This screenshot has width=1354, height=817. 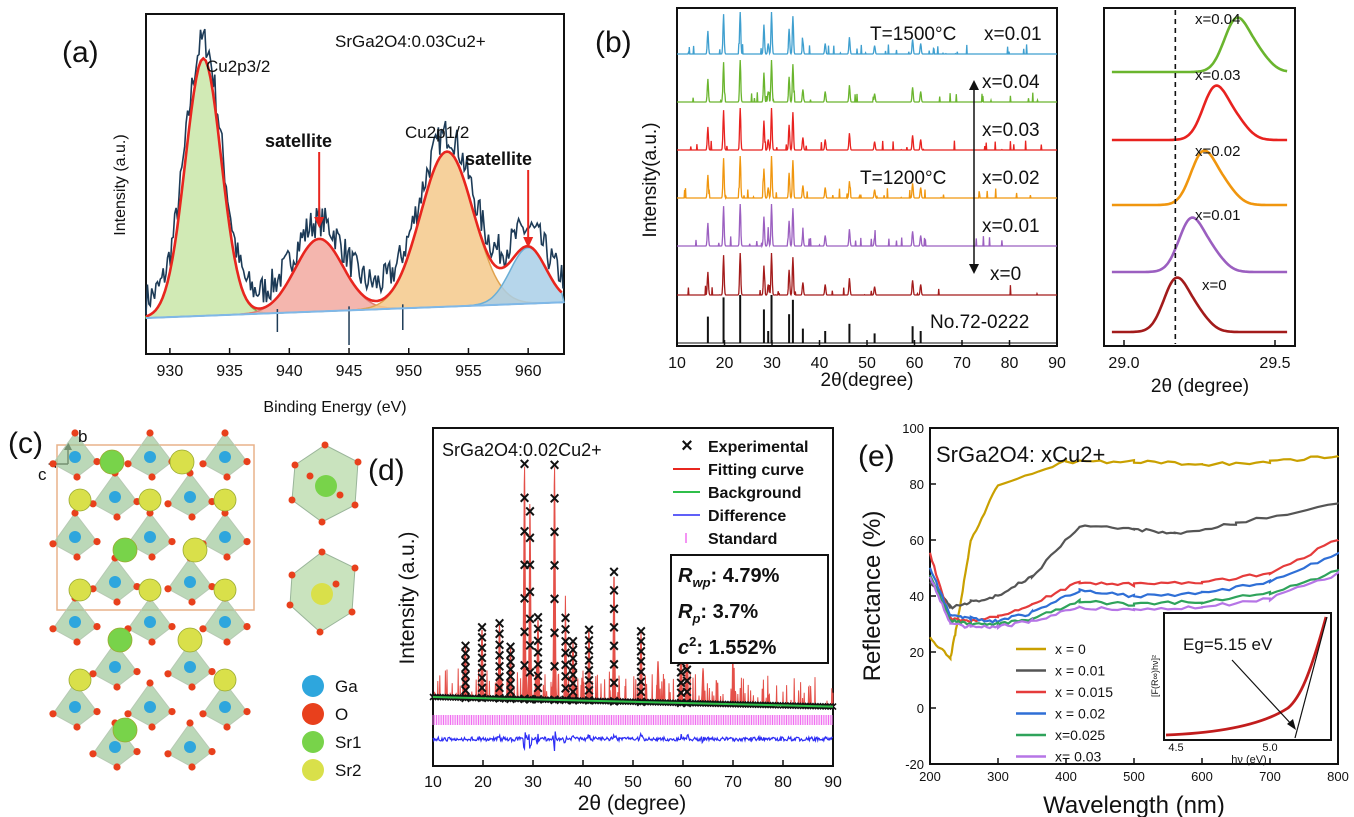 What do you see at coordinates (341, 714) in the screenshot?
I see `legend-label-o: O` at bounding box center [341, 714].